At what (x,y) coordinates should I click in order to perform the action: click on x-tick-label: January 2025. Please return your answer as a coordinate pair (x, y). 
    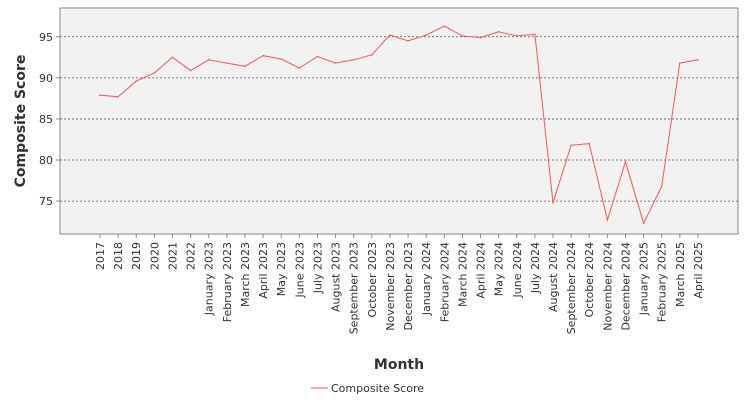
    Looking at the image, I should click on (644, 279).